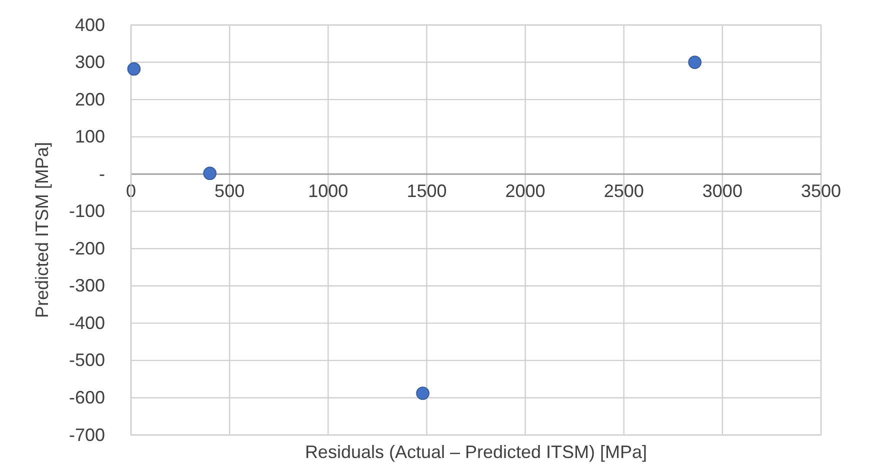  What do you see at coordinates (476, 452) in the screenshot?
I see `x-axis-title: Residuals (Actual – Predicted ITSM) [MPa]` at bounding box center [476, 452].